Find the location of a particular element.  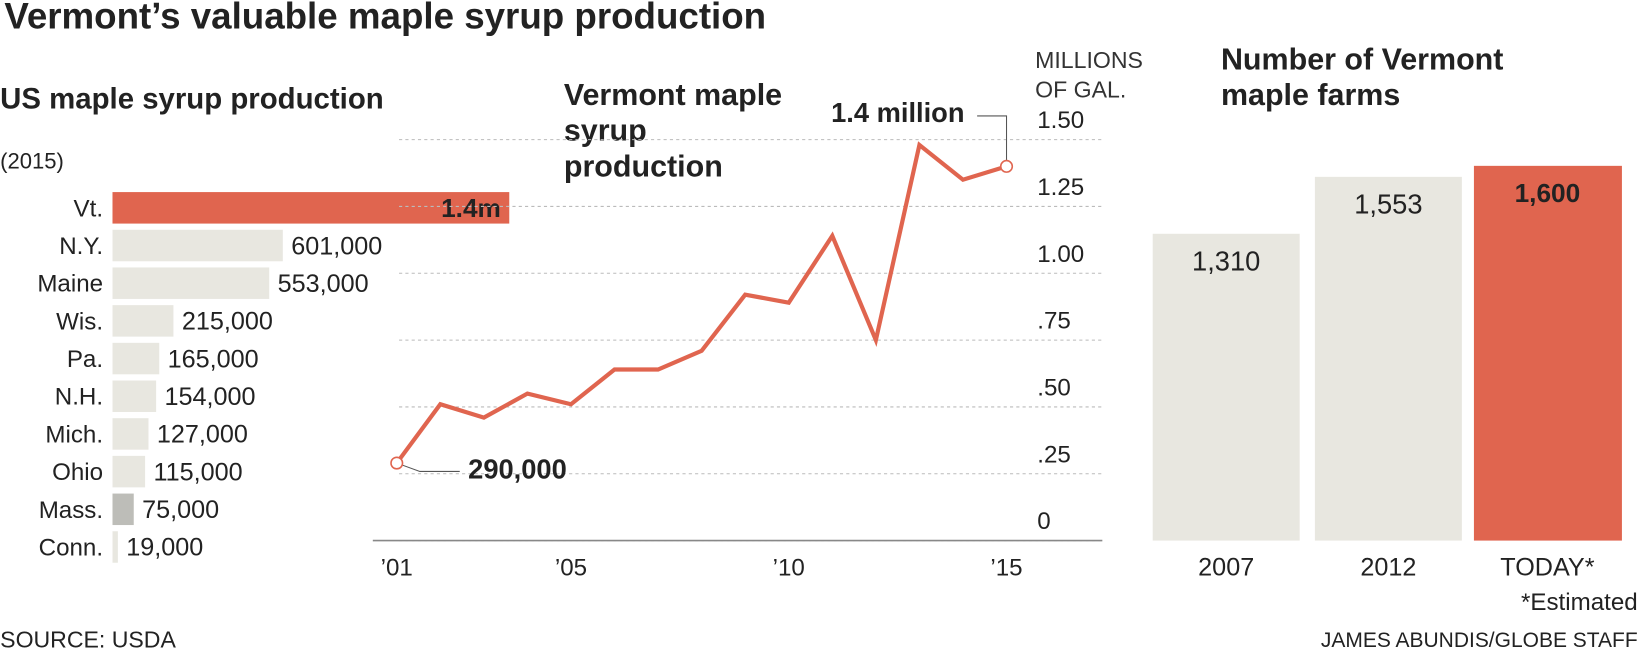

value-label: 215,000 is located at coordinates (227, 322).